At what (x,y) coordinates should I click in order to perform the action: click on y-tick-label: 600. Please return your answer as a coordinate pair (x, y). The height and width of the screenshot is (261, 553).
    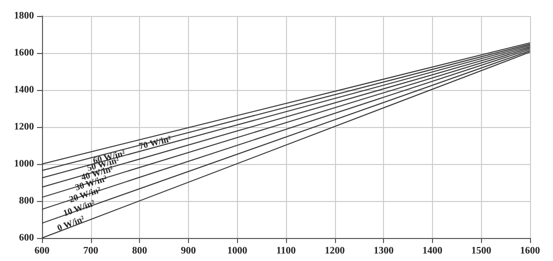
    Looking at the image, I should click on (26, 238).